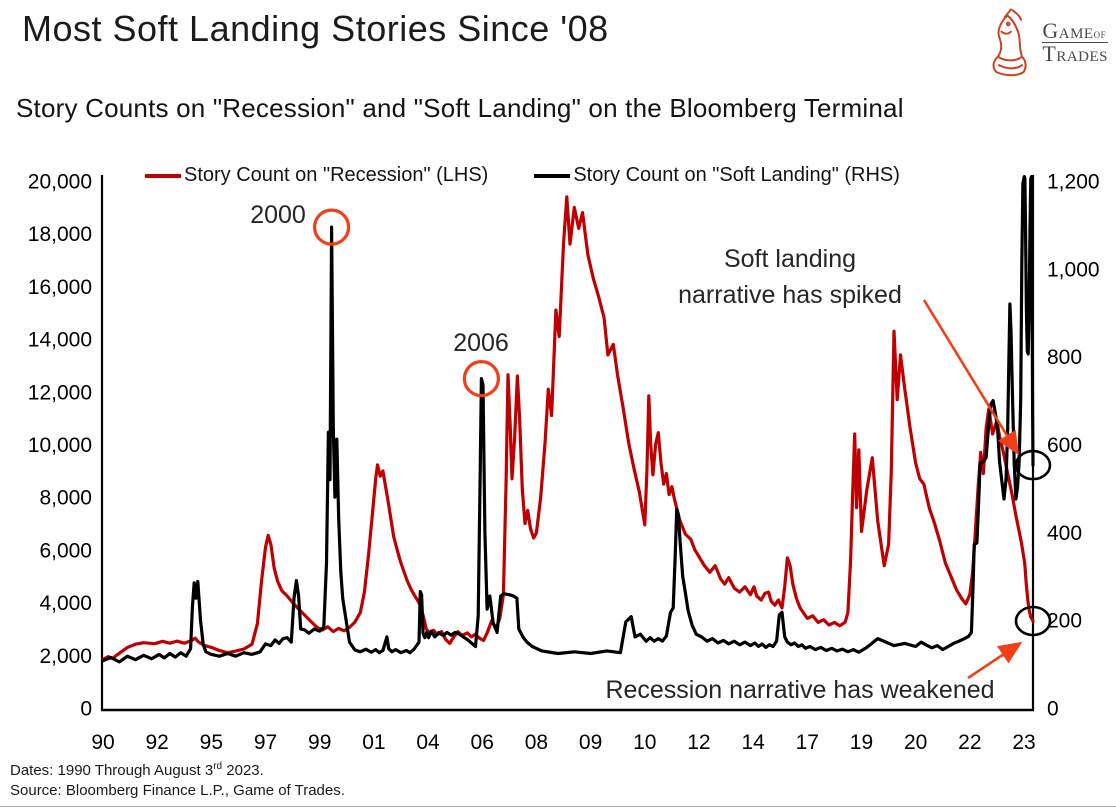 The height and width of the screenshot is (811, 1116). Describe the element at coordinates (137, 770) in the screenshot. I see `footer-dates: Dates: 1990 Through August 3rd 2023.` at that location.